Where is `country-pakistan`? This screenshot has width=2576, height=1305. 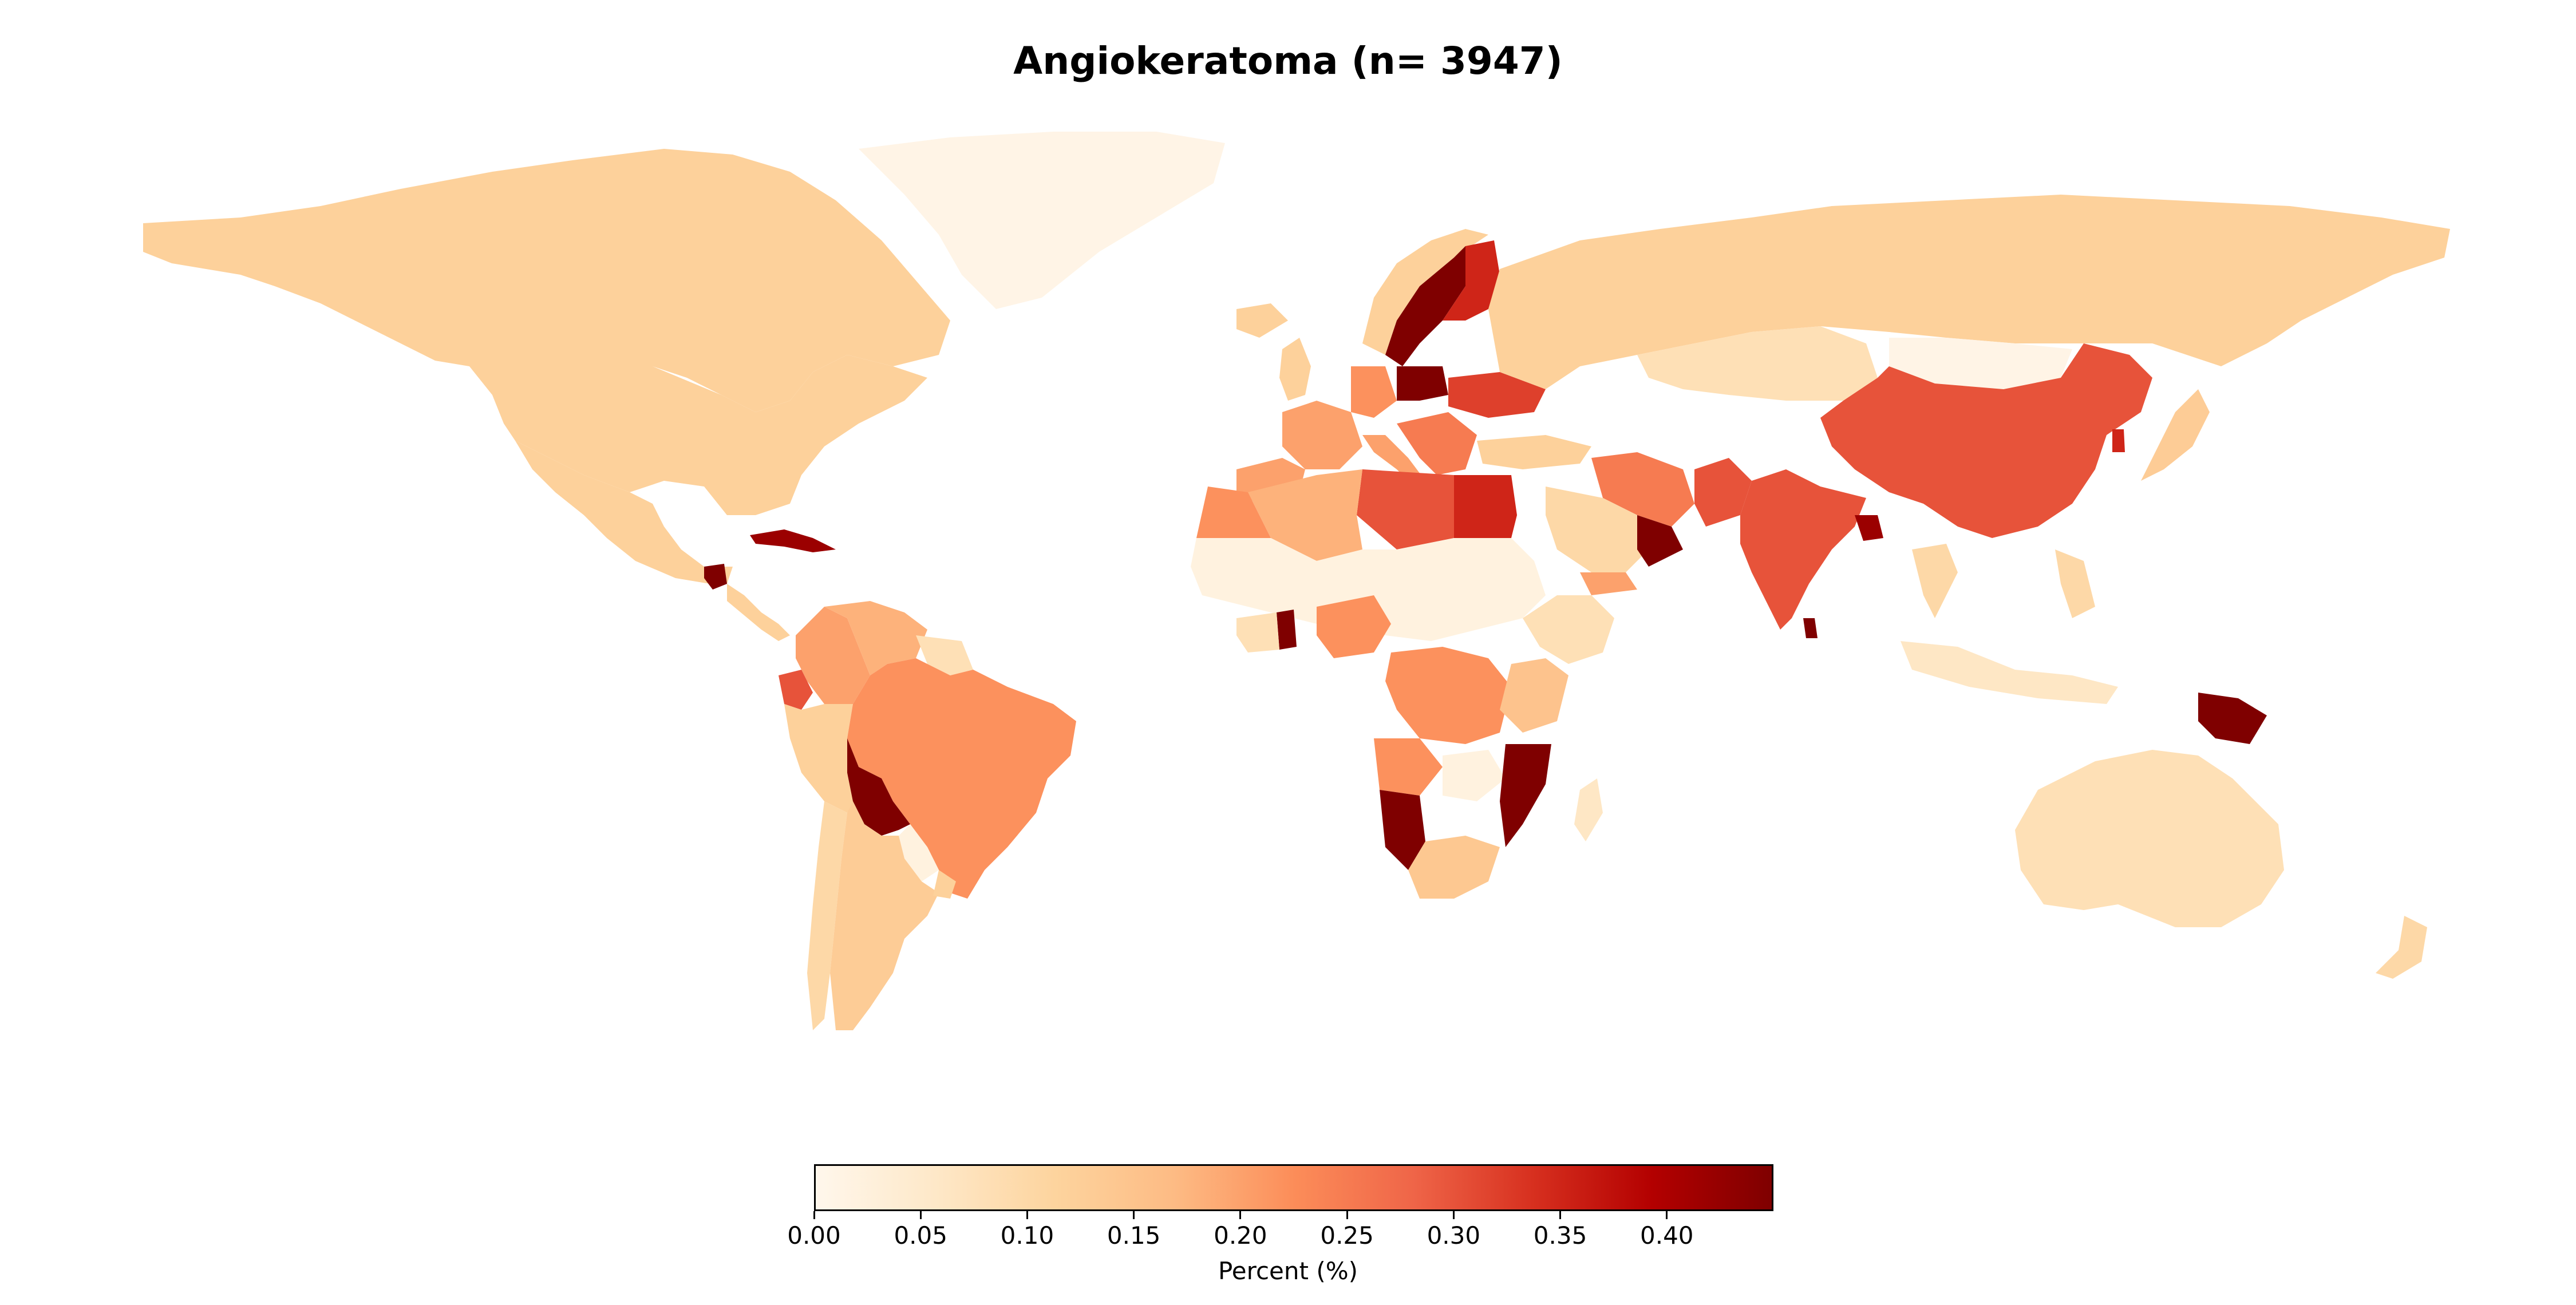 country-pakistan is located at coordinates (1723, 492).